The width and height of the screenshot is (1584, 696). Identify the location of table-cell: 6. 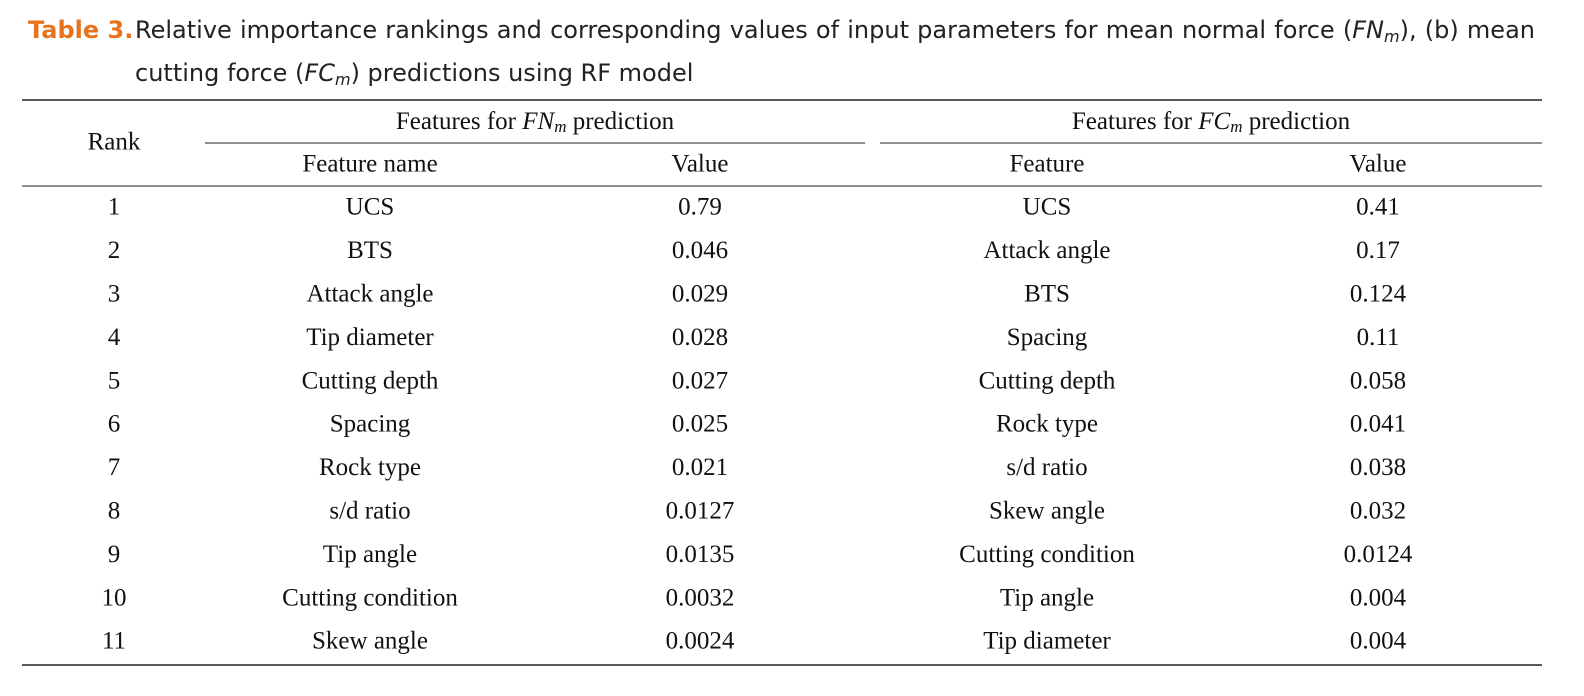
(114, 424).